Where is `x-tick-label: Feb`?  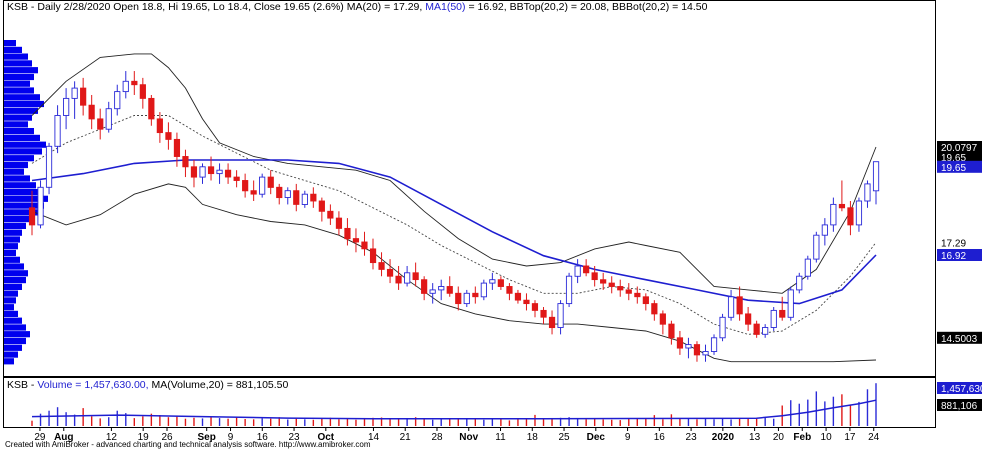 x-tick-label: Feb is located at coordinates (802, 437).